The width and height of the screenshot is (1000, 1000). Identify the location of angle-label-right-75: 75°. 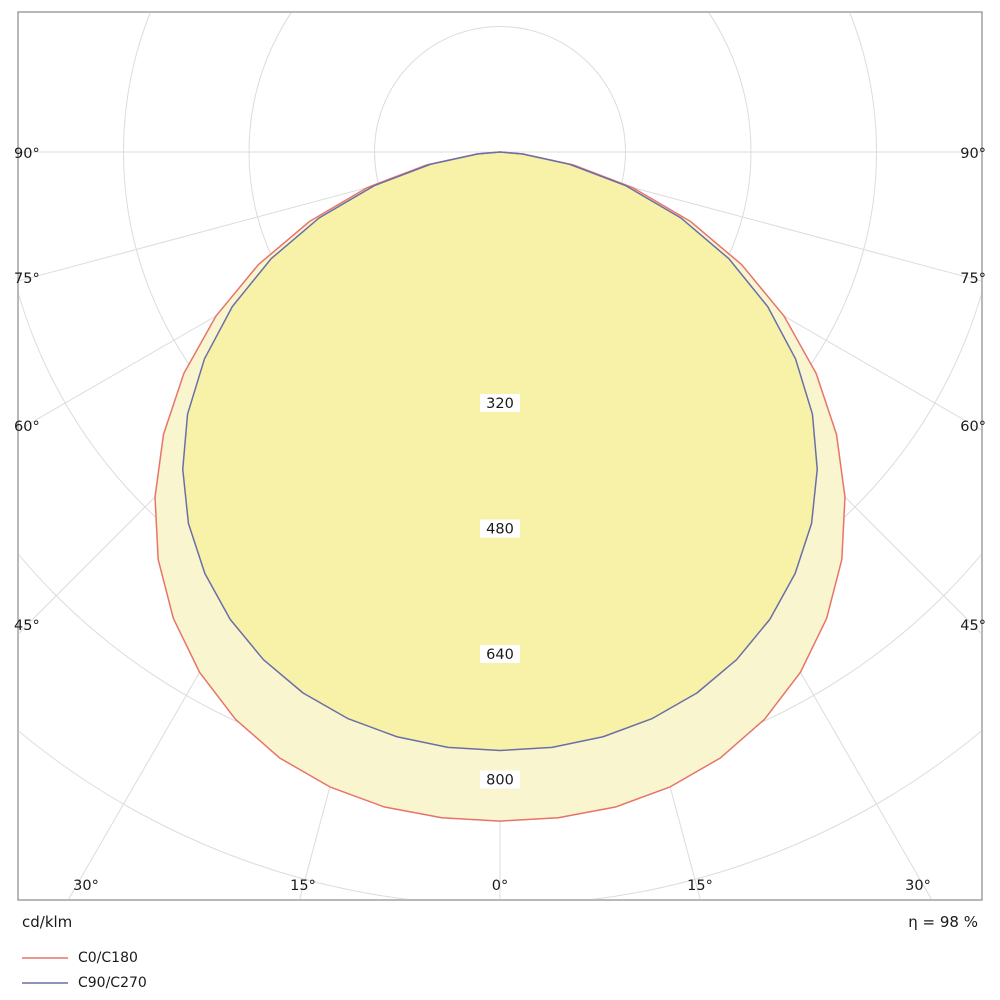
(973, 279).